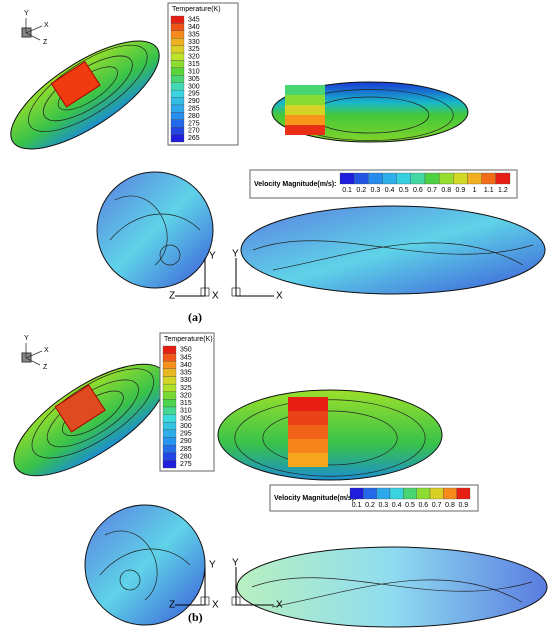 The height and width of the screenshot is (632, 550). I want to click on legend-title: Velocity Magnitude(m/s):, so click(295, 184).